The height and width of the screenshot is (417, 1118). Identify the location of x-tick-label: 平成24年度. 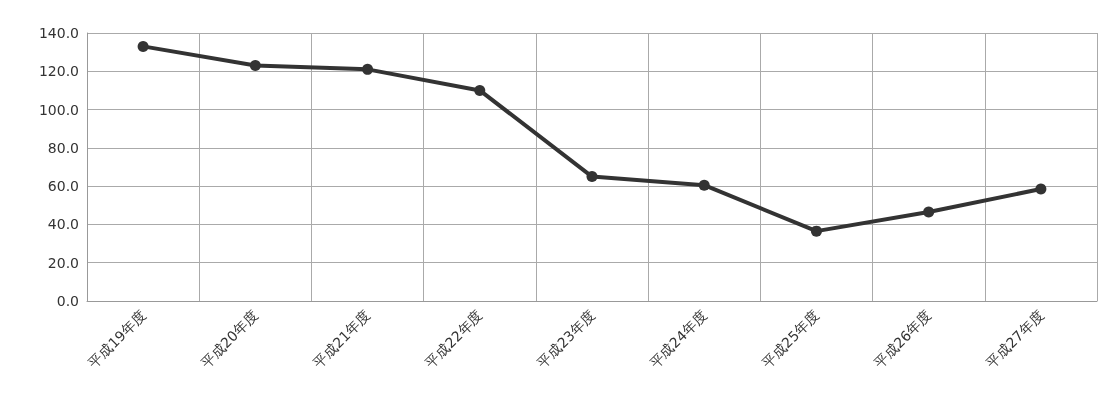
(678, 339).